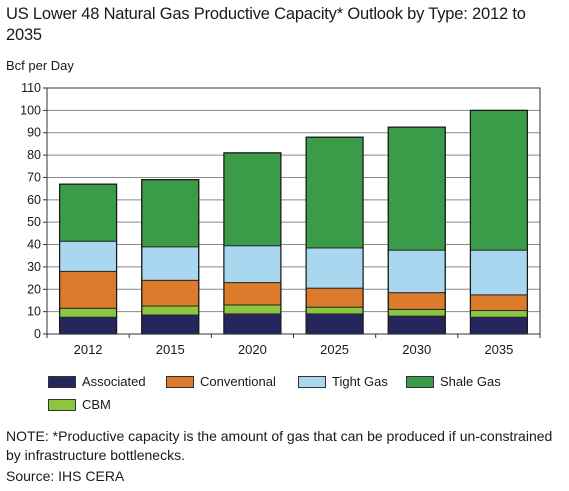  Describe the element at coordinates (238, 381) in the screenshot. I see `legend-label: Conventional` at that location.